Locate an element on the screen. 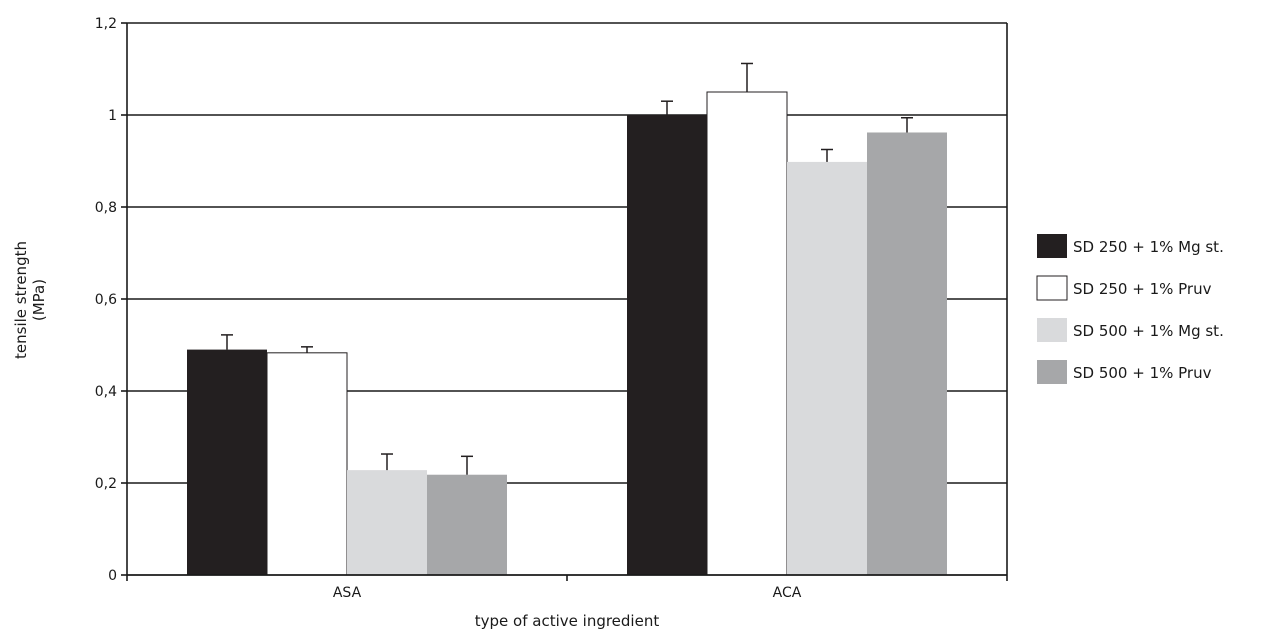 The width and height of the screenshot is (1268, 631). y-tick-label: 0,4 is located at coordinates (106, 392).